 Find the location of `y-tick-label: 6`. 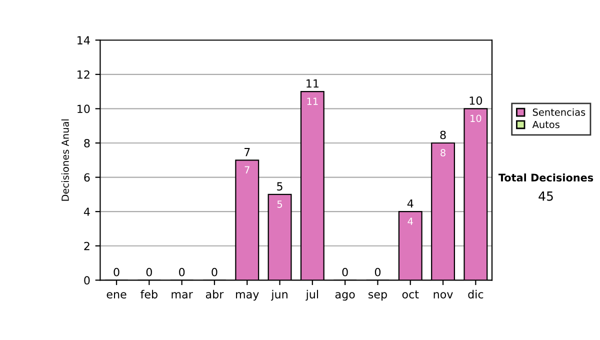

y-tick-label: 6 is located at coordinates (87, 177).